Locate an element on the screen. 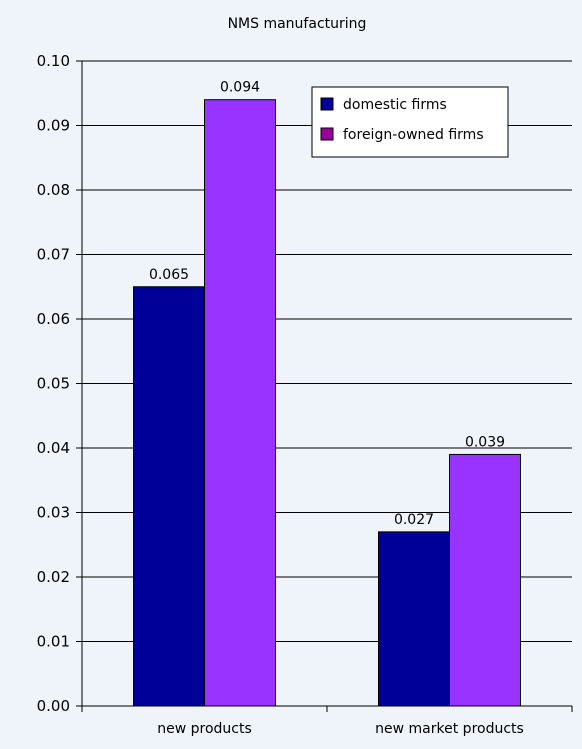  y-tick-label: 0.09 is located at coordinates (53, 126).